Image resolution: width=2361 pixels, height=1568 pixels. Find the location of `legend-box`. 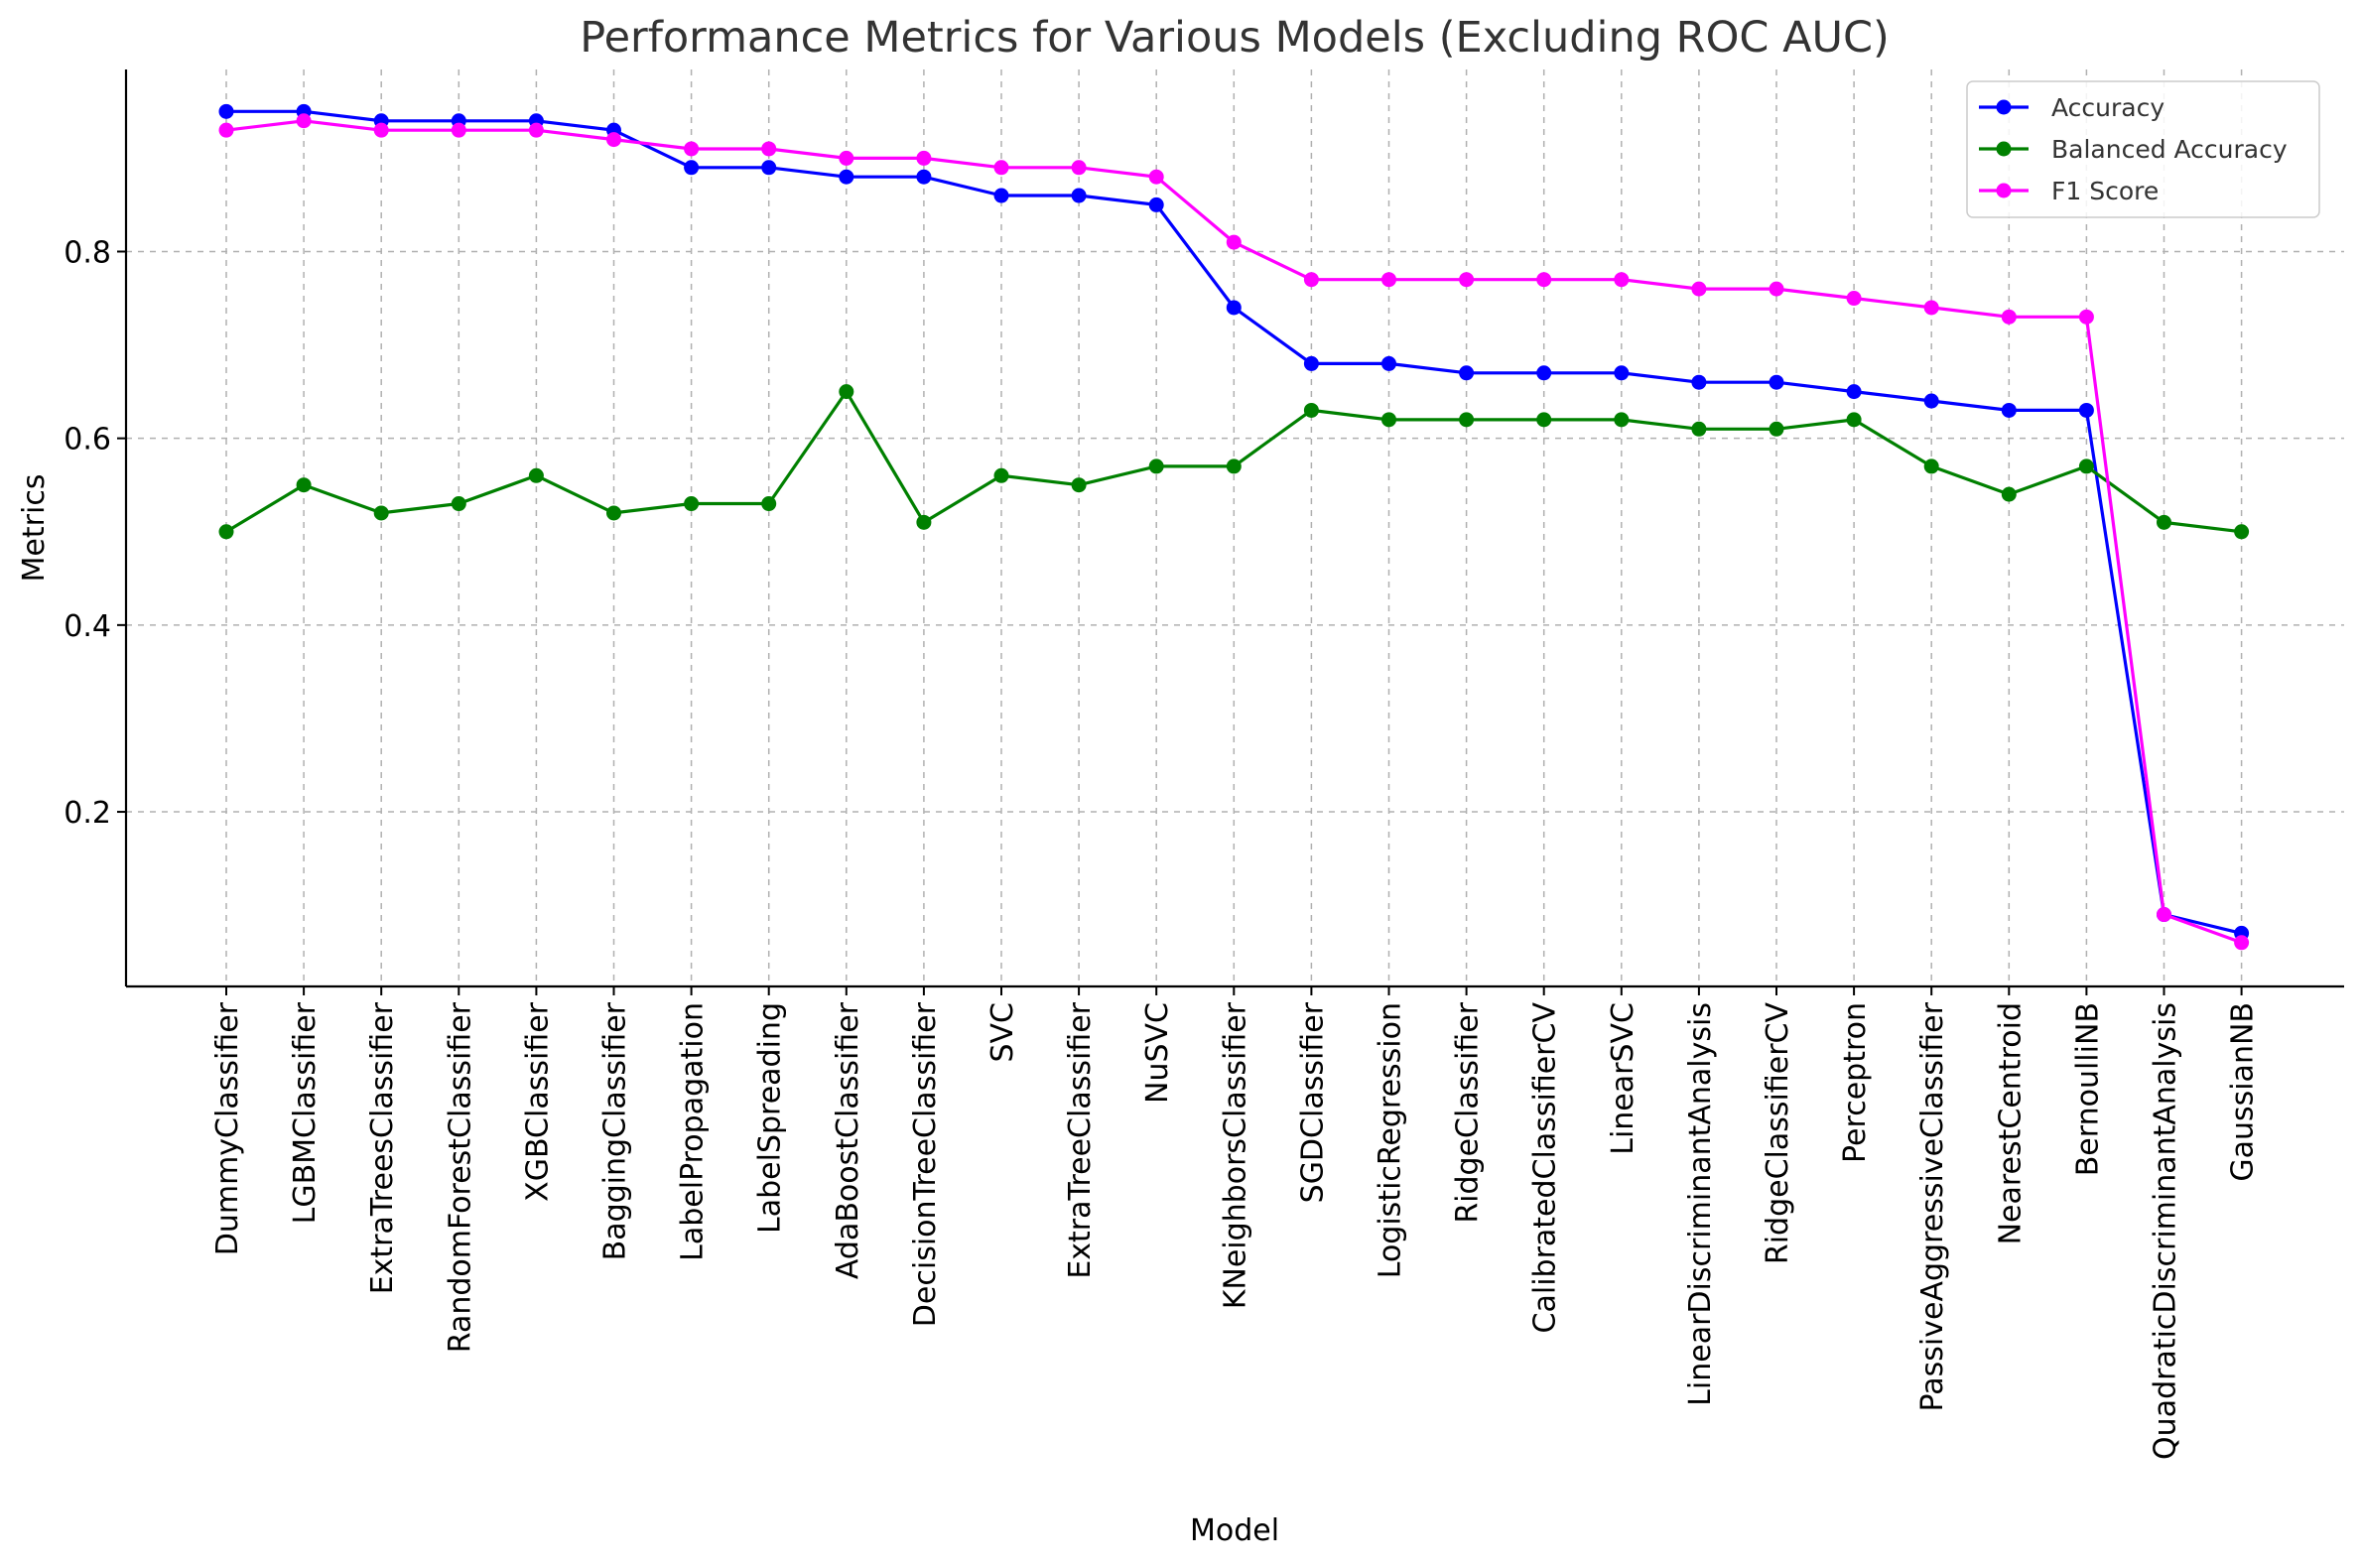

legend-box is located at coordinates (2143, 149).